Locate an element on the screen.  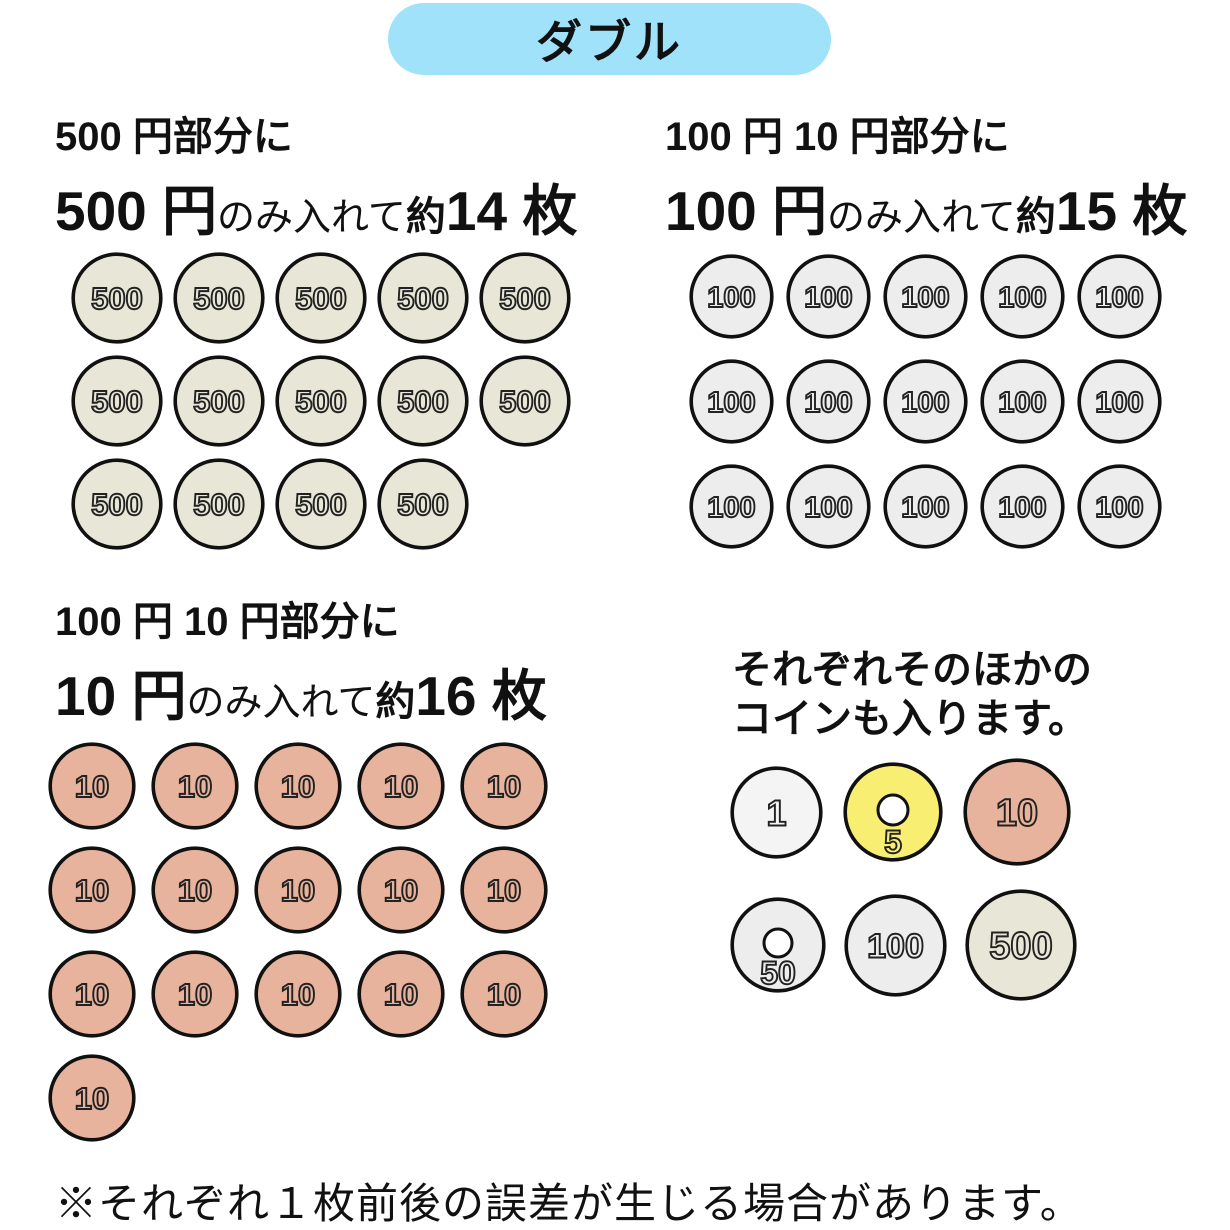
section-100-heading: 100 円 10 円部分に 100 円 のみ入れて 約 15 枚 is located at coordinates (926, 179).